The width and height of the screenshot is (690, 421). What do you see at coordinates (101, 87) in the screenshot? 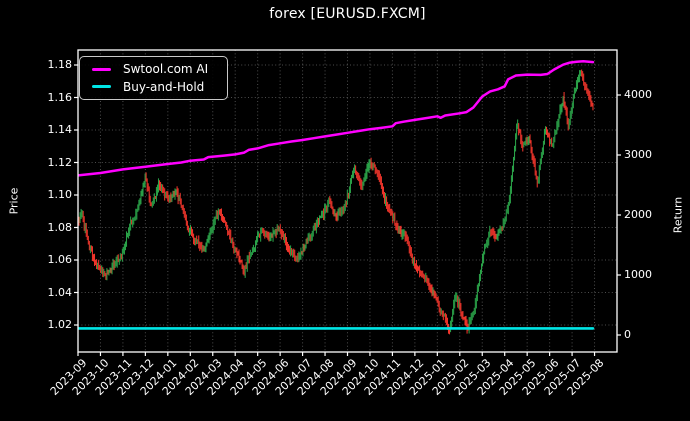
I see `buyhold-line-swatch` at bounding box center [101, 87].